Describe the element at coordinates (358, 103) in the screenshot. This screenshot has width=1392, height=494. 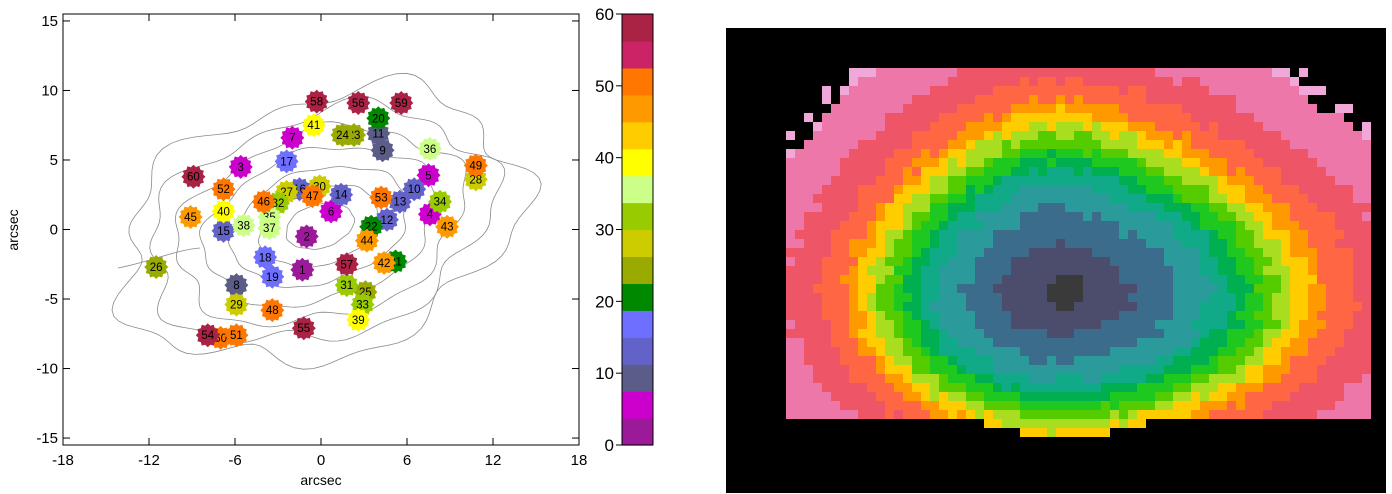
I see `region-marker: 56` at that location.